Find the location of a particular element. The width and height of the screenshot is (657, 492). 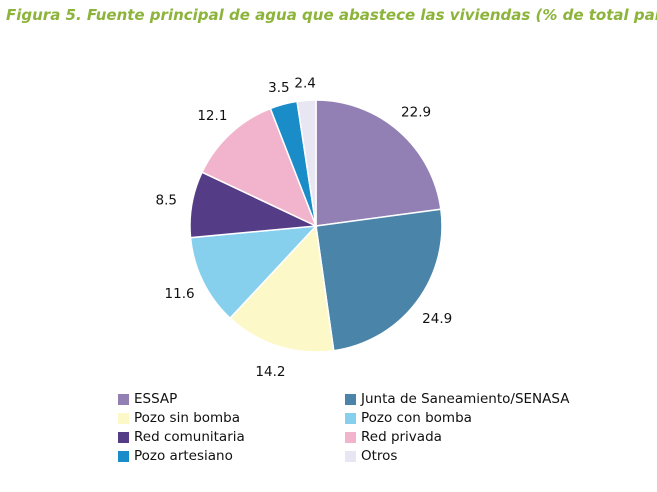

legend-item: ESSAP is located at coordinates (147, 399).